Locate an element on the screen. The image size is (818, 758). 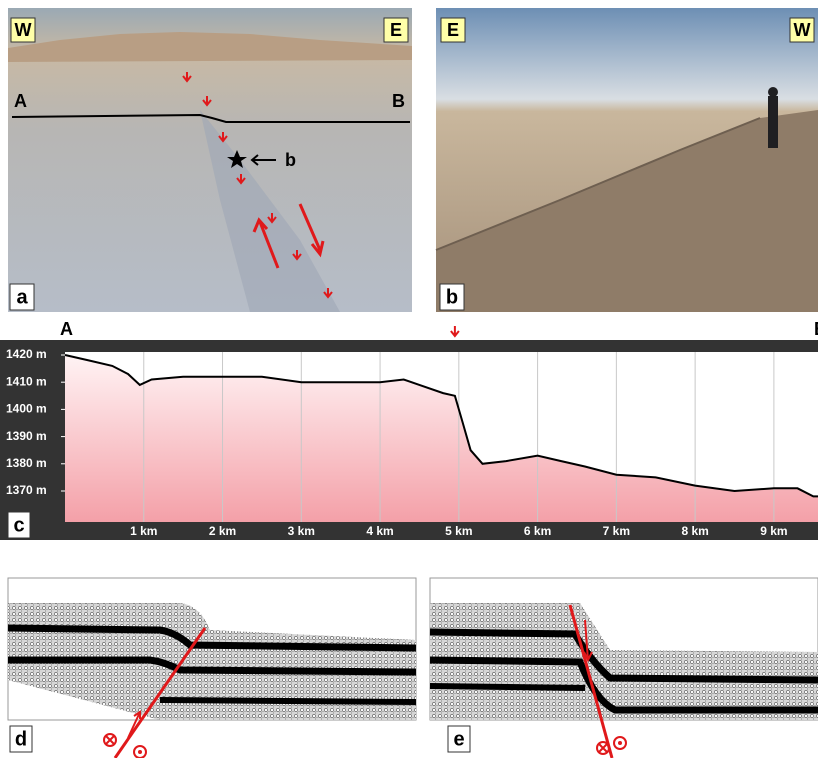
right-label: W is located at coordinates (802, 30).